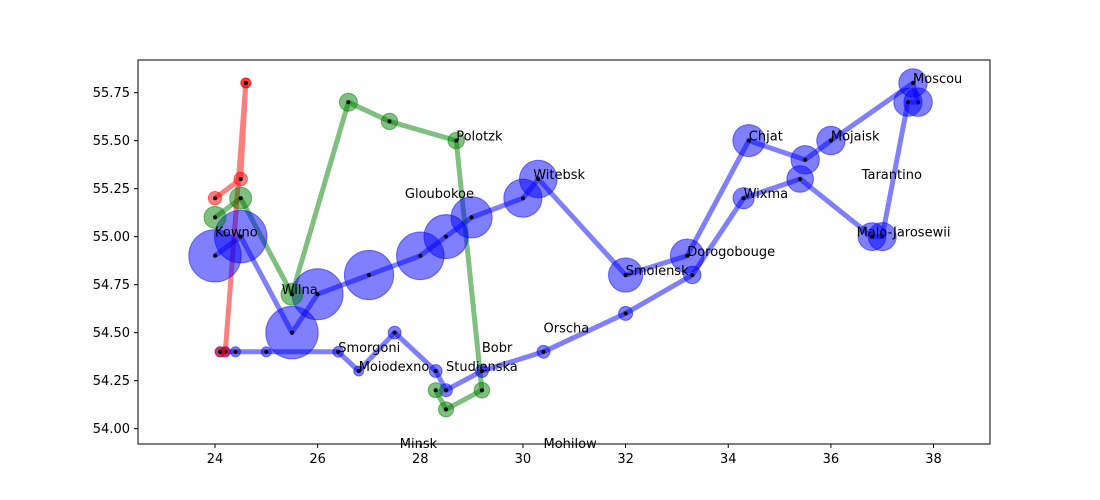  What do you see at coordinates (497, 348) in the screenshot?
I see `city-label-bobr: Bobr` at bounding box center [497, 348].